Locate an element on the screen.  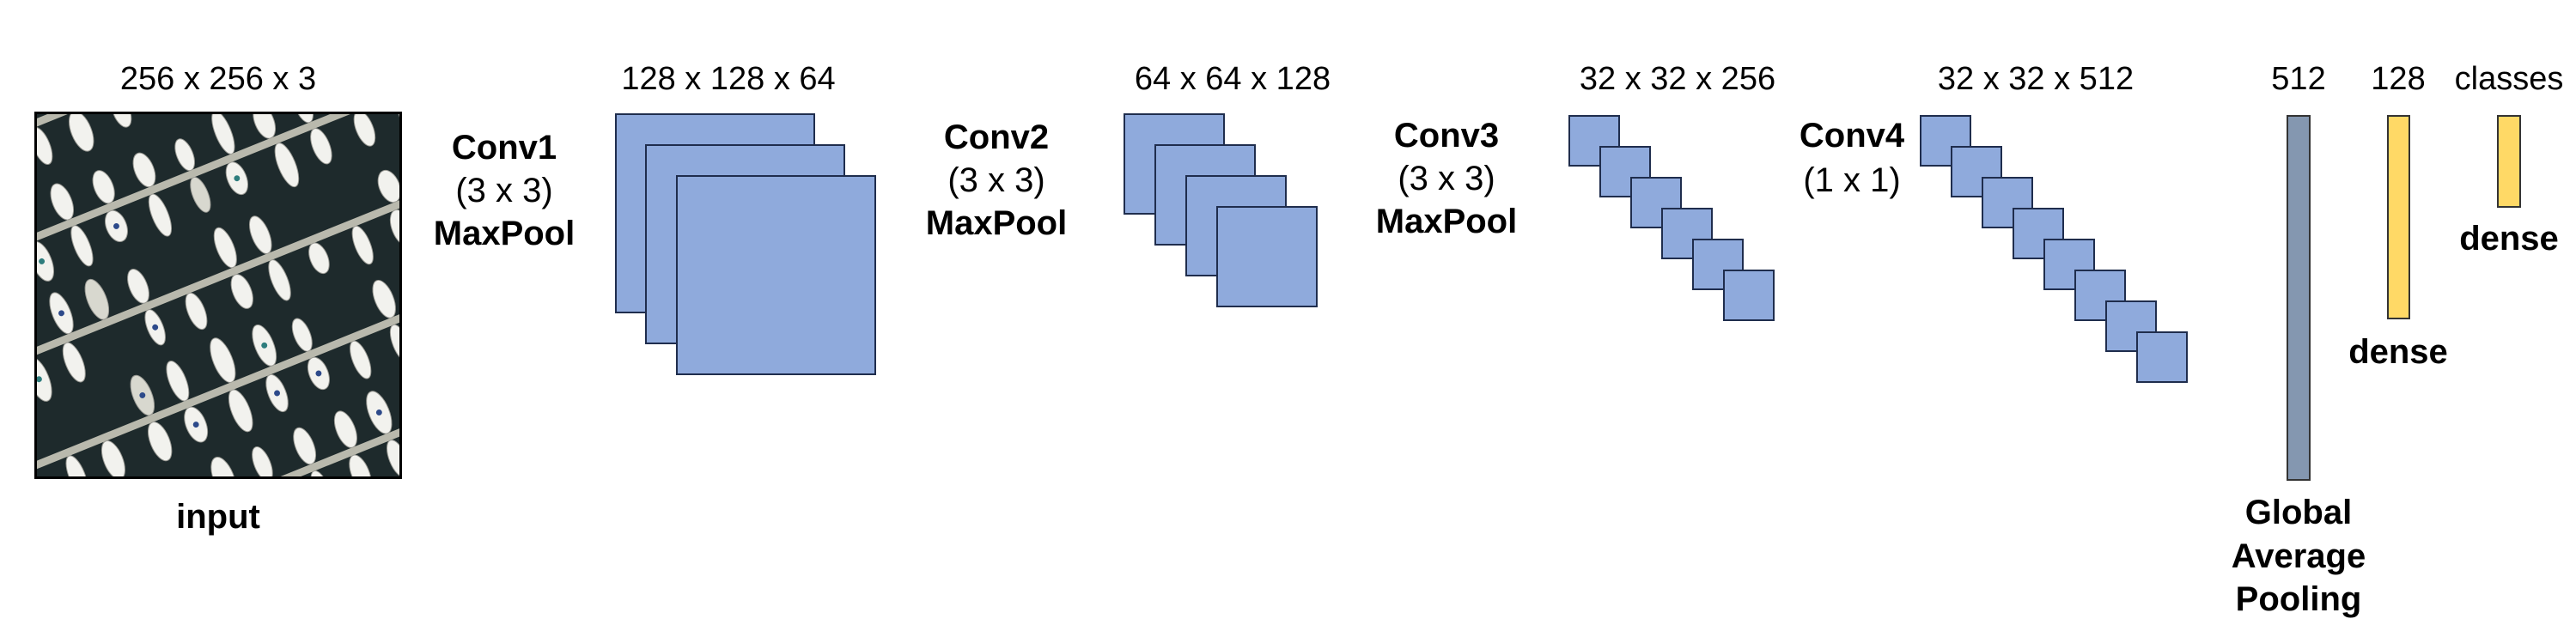
conv2-output-dimension: 64 x 64 x 128 is located at coordinates (1232, 79).